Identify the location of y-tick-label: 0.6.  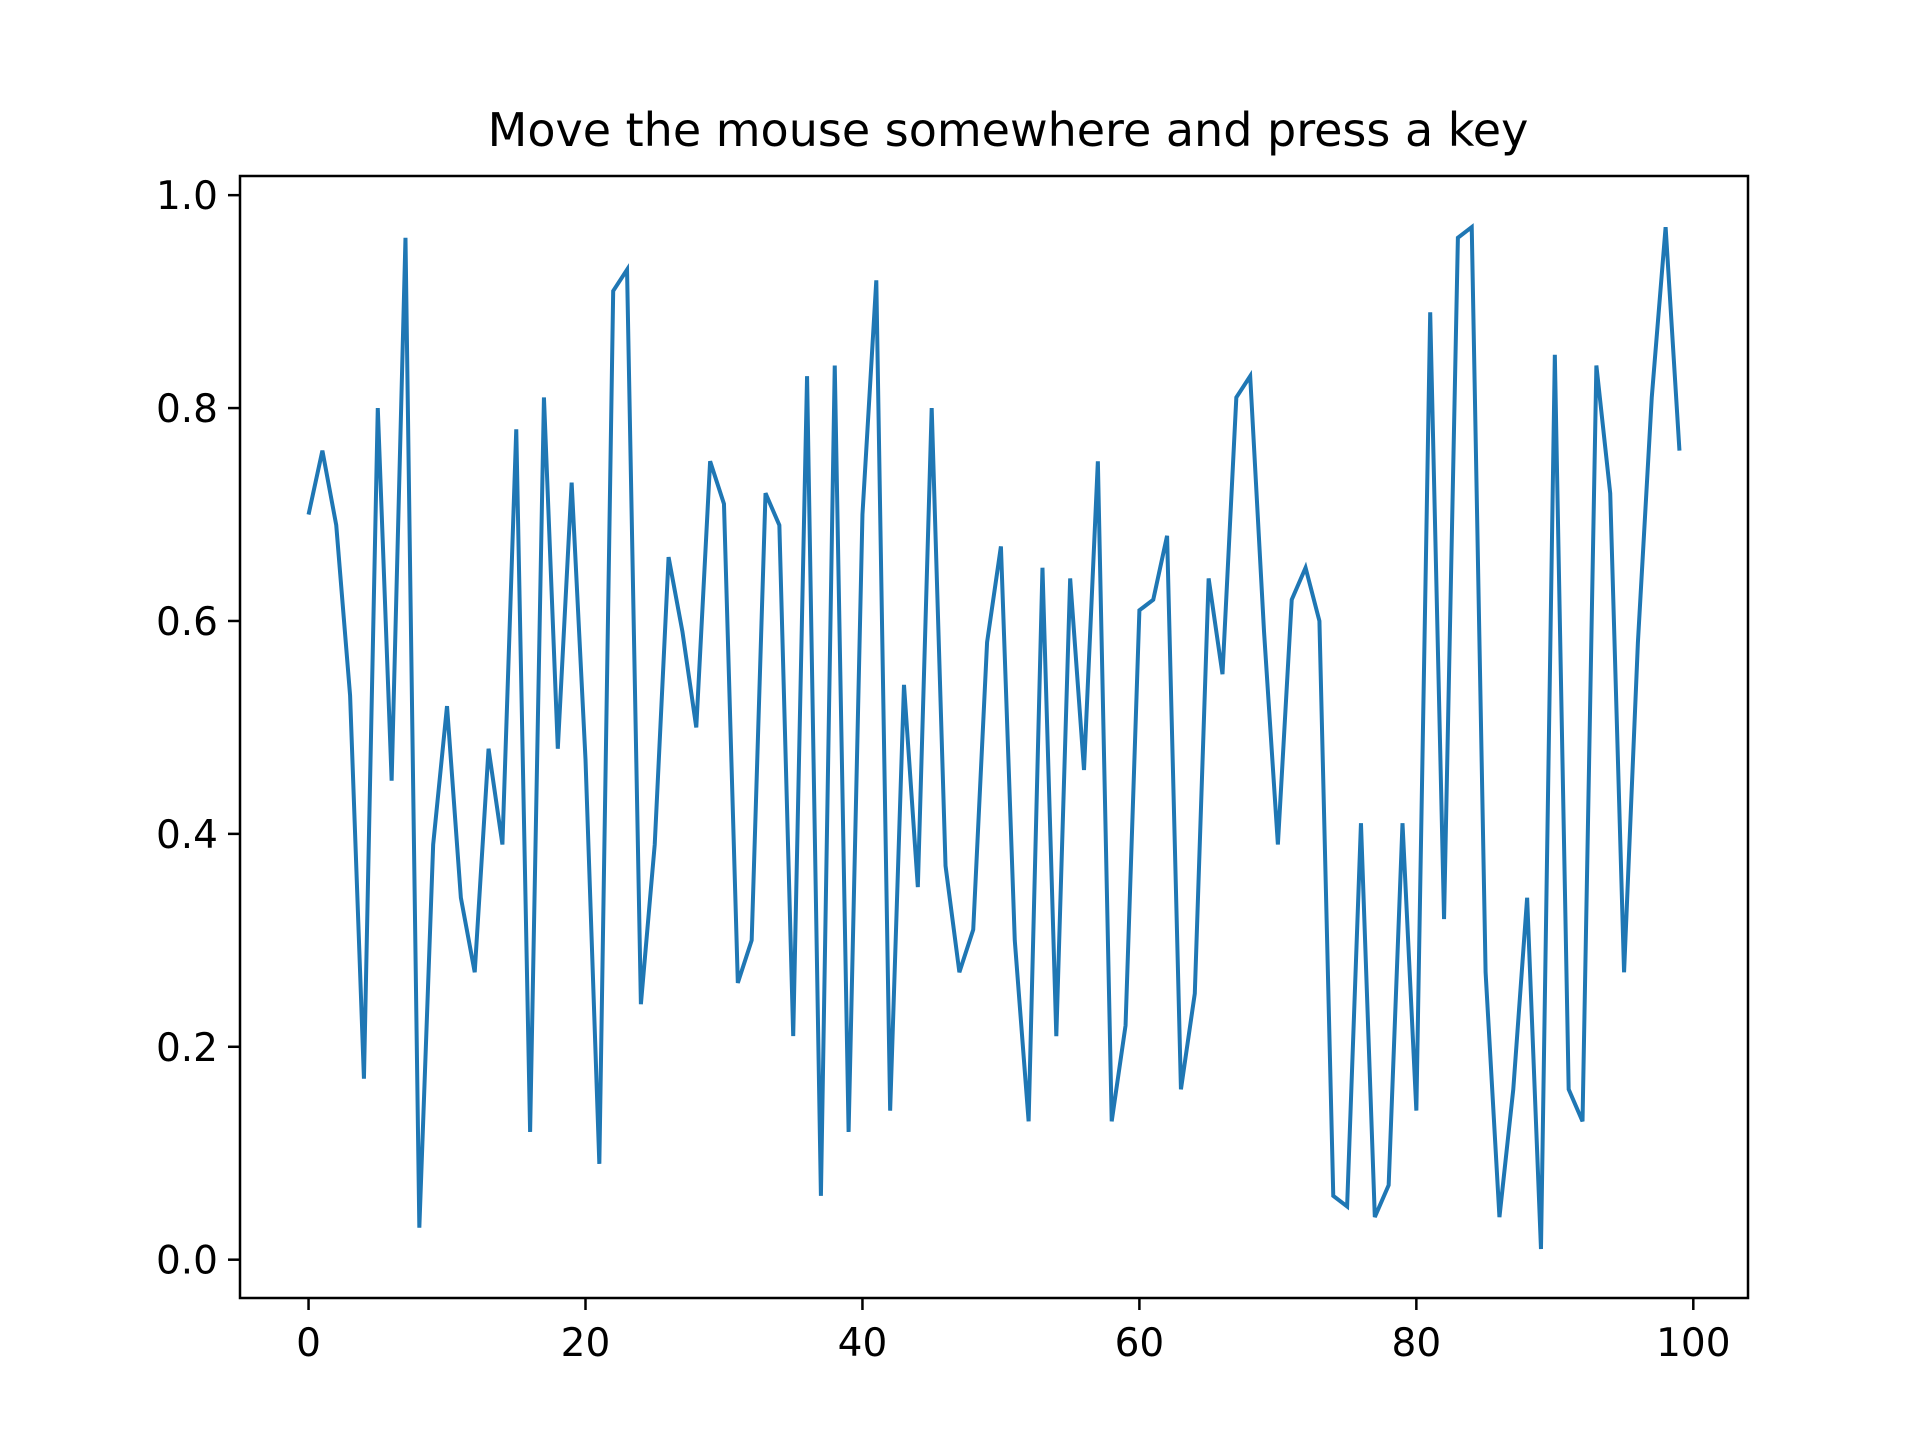
(187, 622).